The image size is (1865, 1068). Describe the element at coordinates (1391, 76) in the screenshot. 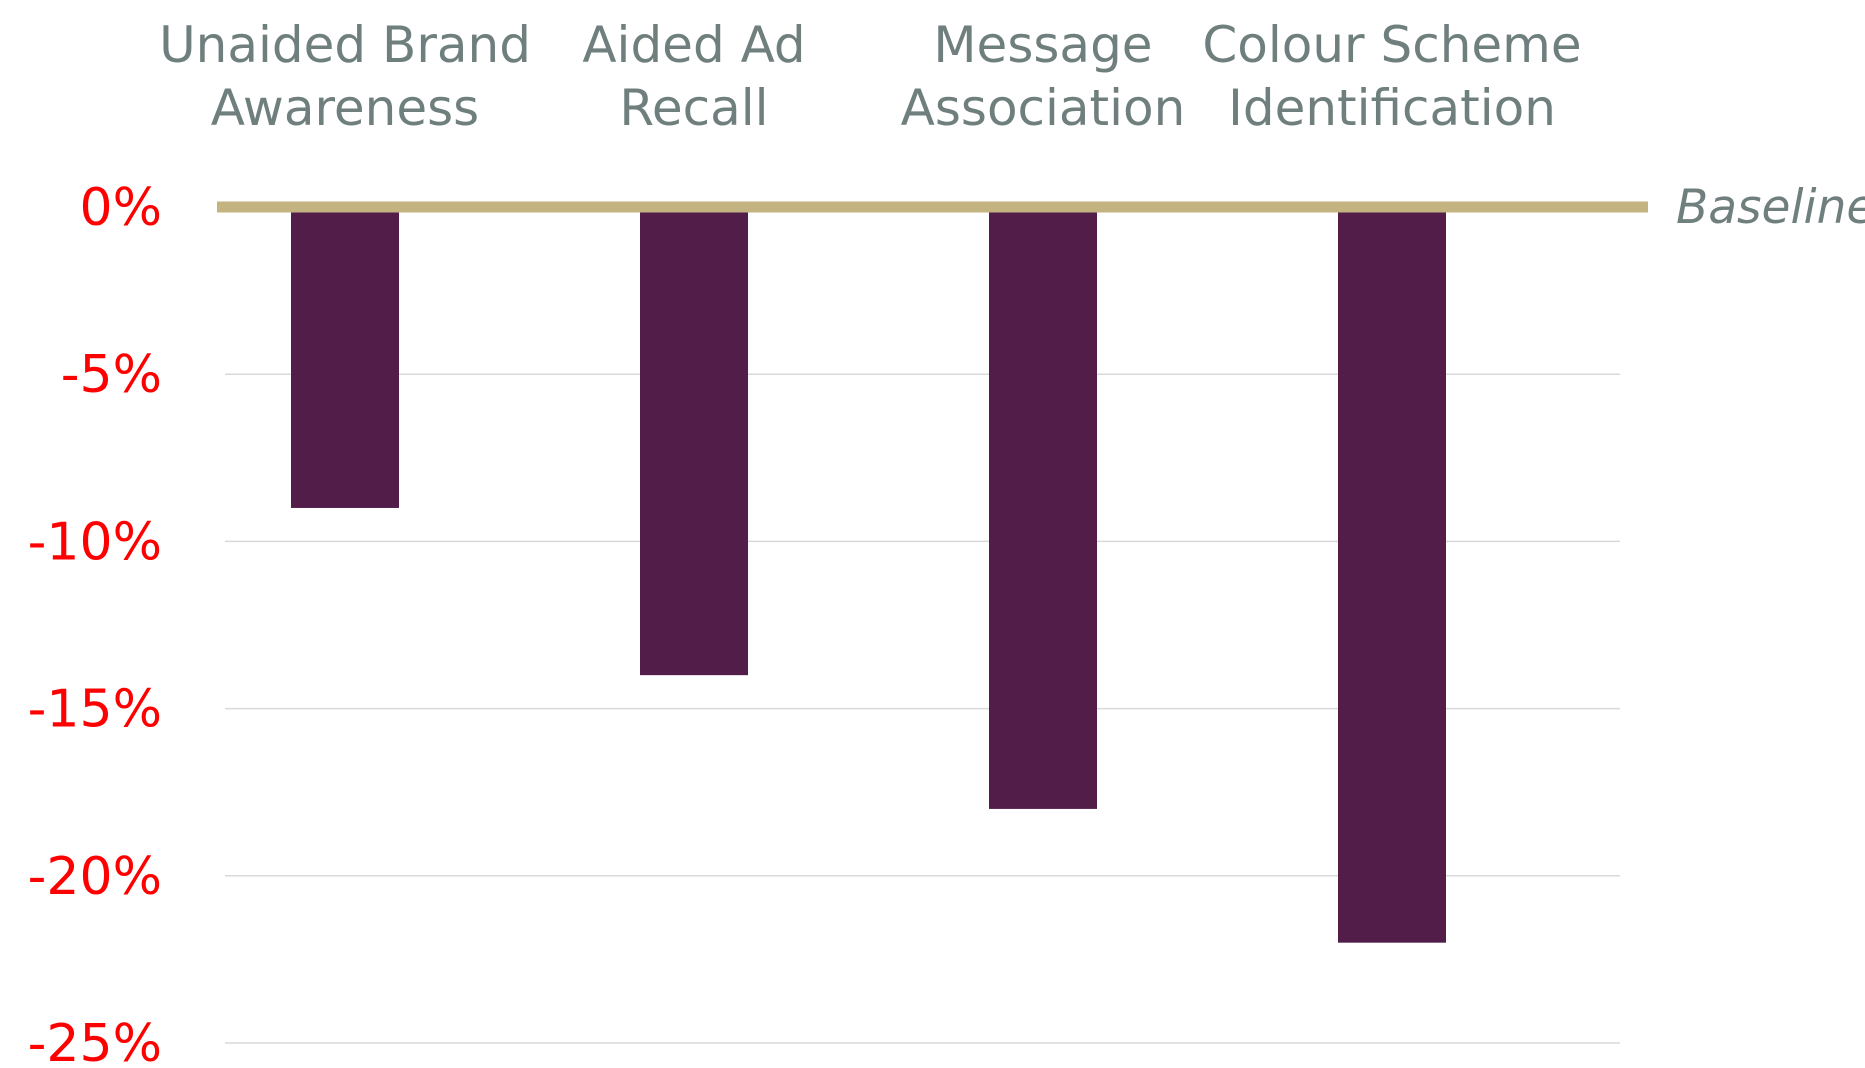

I see `category-label: Colour Scheme Identification` at that location.